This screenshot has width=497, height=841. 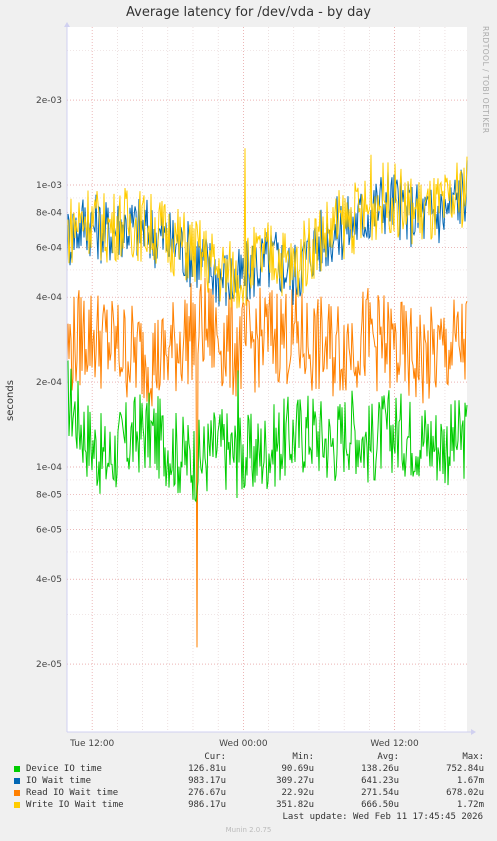 What do you see at coordinates (470, 805) in the screenshot?
I see `legend-max: 1.72m` at bounding box center [470, 805].